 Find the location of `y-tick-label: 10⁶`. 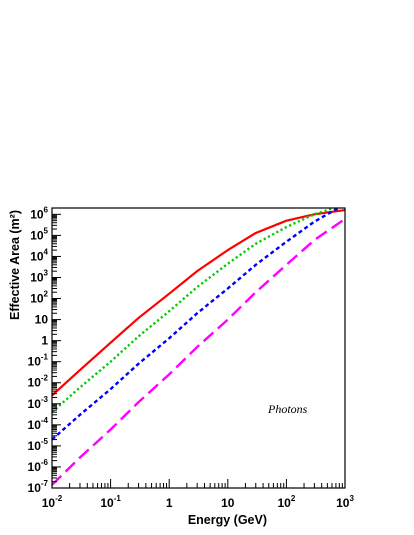

y-tick-label: 10⁶ is located at coordinates (39, 213).